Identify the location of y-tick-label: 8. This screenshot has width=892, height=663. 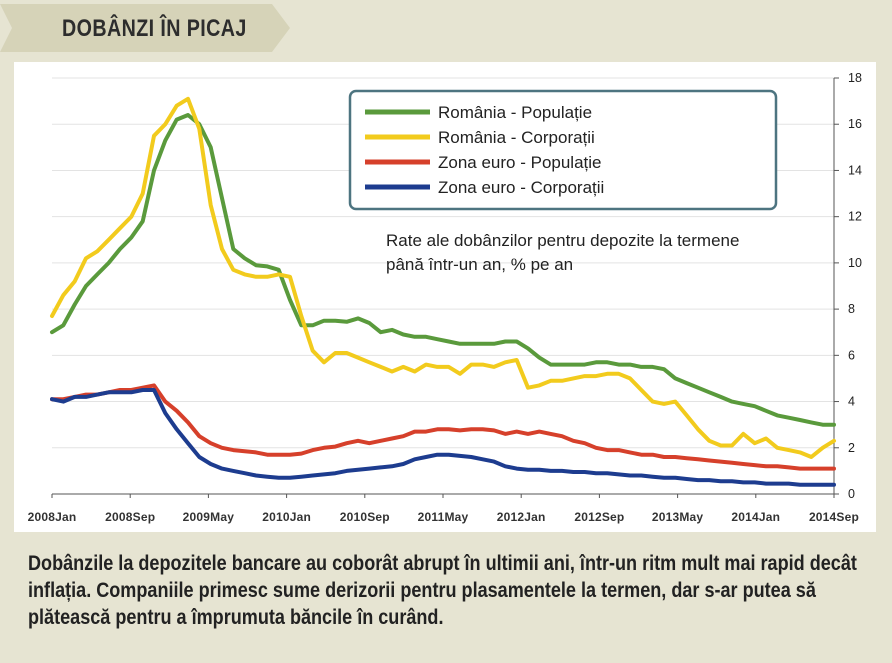
(851, 309).